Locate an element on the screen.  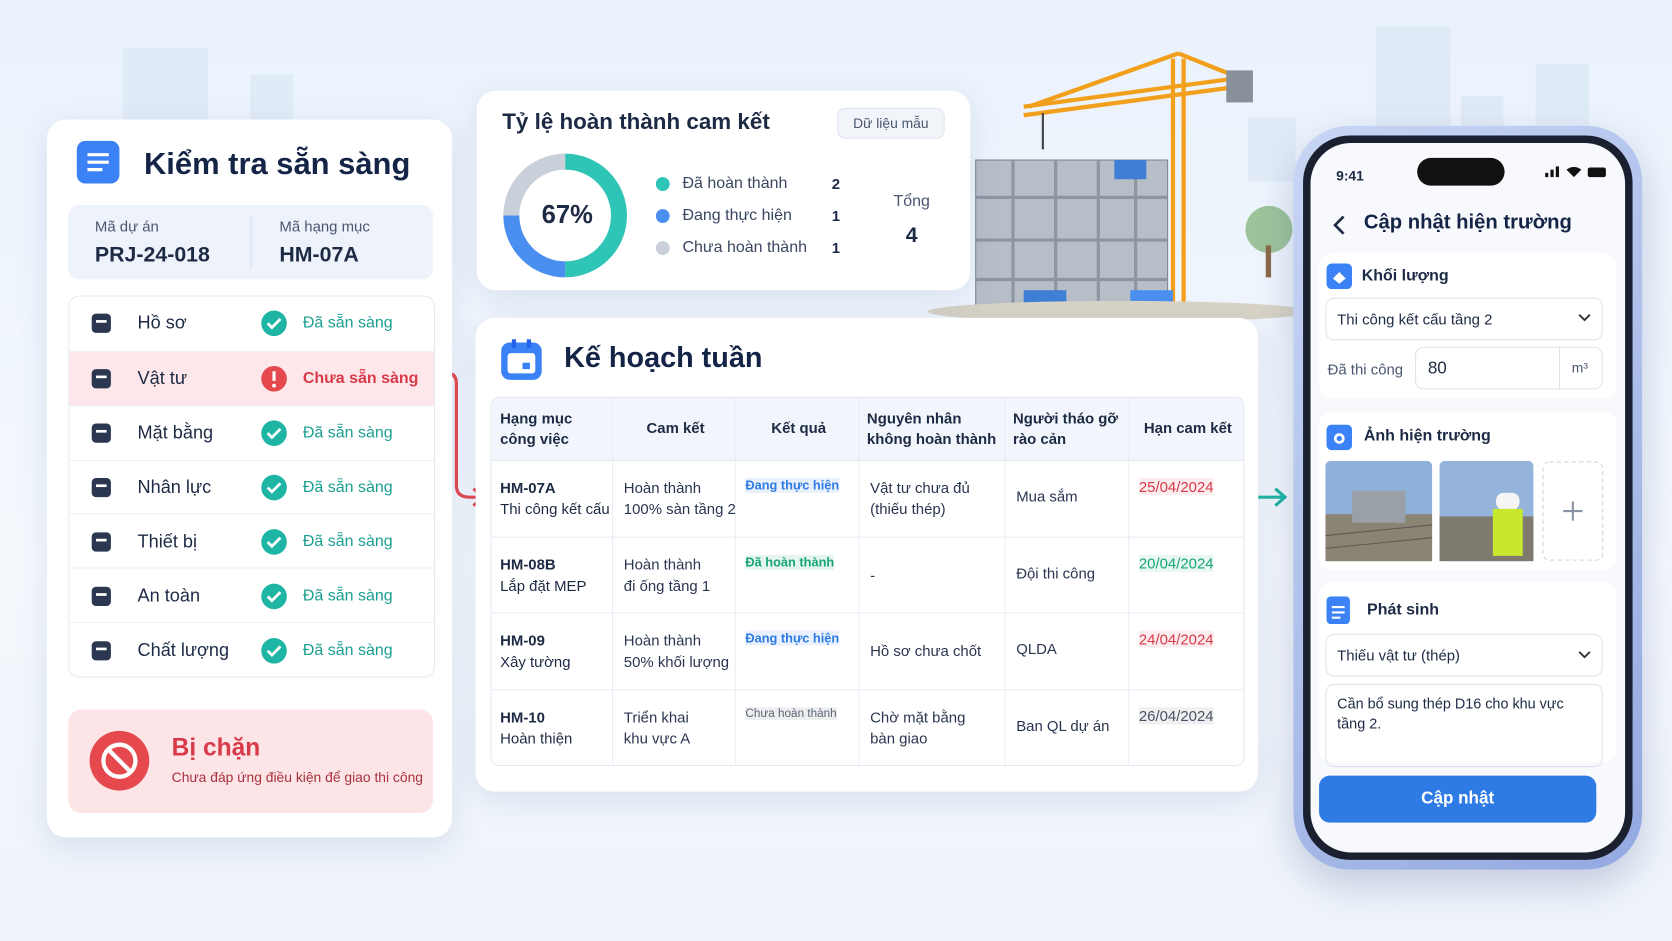
issue-select: Thiếu vật tư (thép) is located at coordinates (1464, 655).